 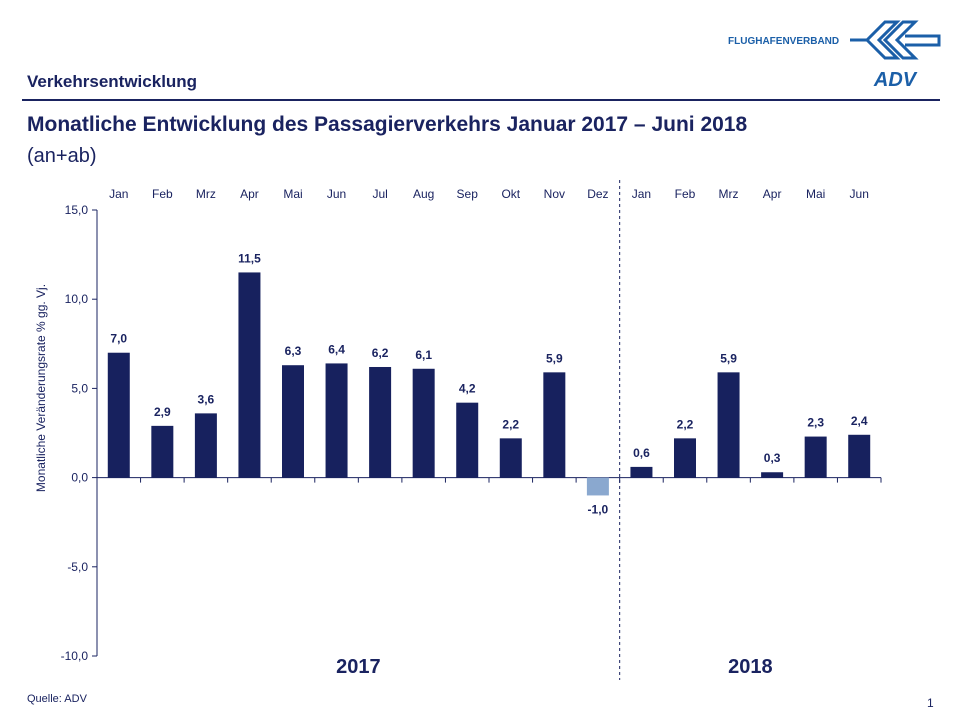 I want to click on data-label: 0,6, so click(x=641, y=453).